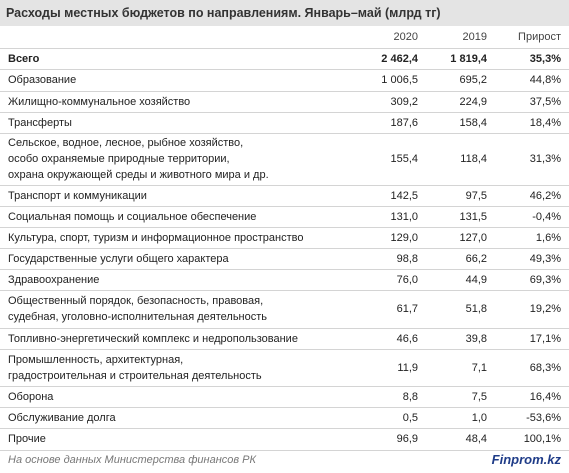 The image size is (569, 473). What do you see at coordinates (391, 196) in the screenshot?
I see `cell-value: 142,5` at bounding box center [391, 196].